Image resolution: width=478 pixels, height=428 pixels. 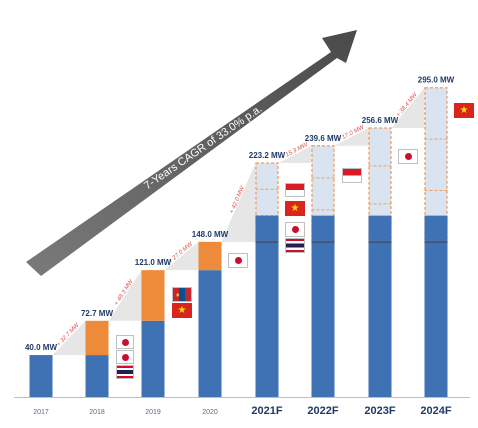 I want to click on bar-value-label: 121.0 MW, so click(x=153, y=262).